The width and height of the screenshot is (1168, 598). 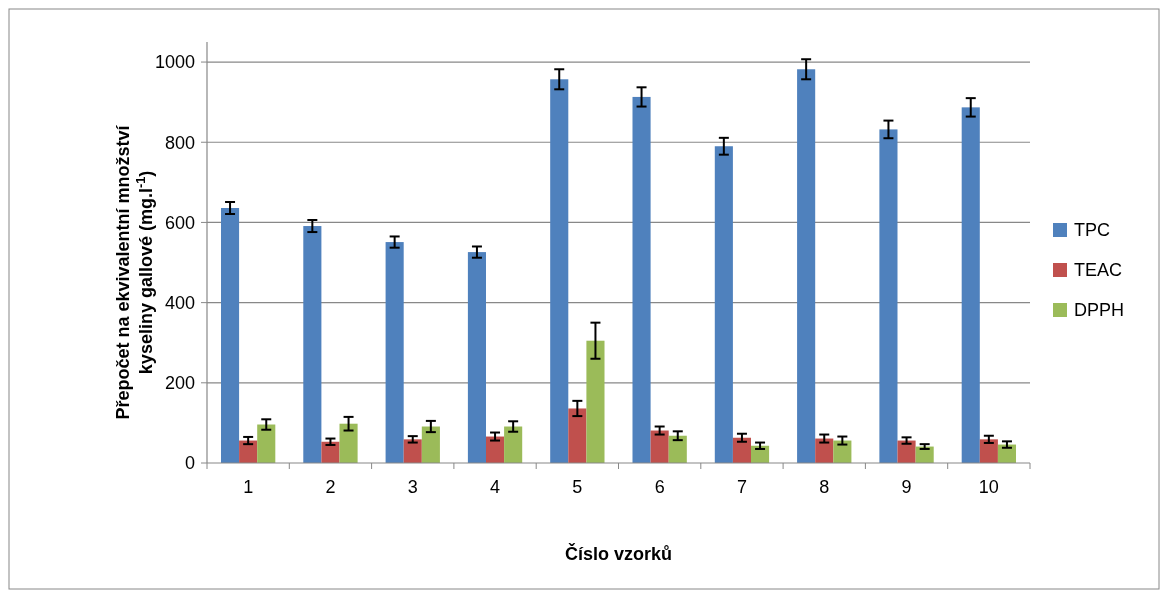 I want to click on x-tick-label: 6, so click(x=659, y=487).